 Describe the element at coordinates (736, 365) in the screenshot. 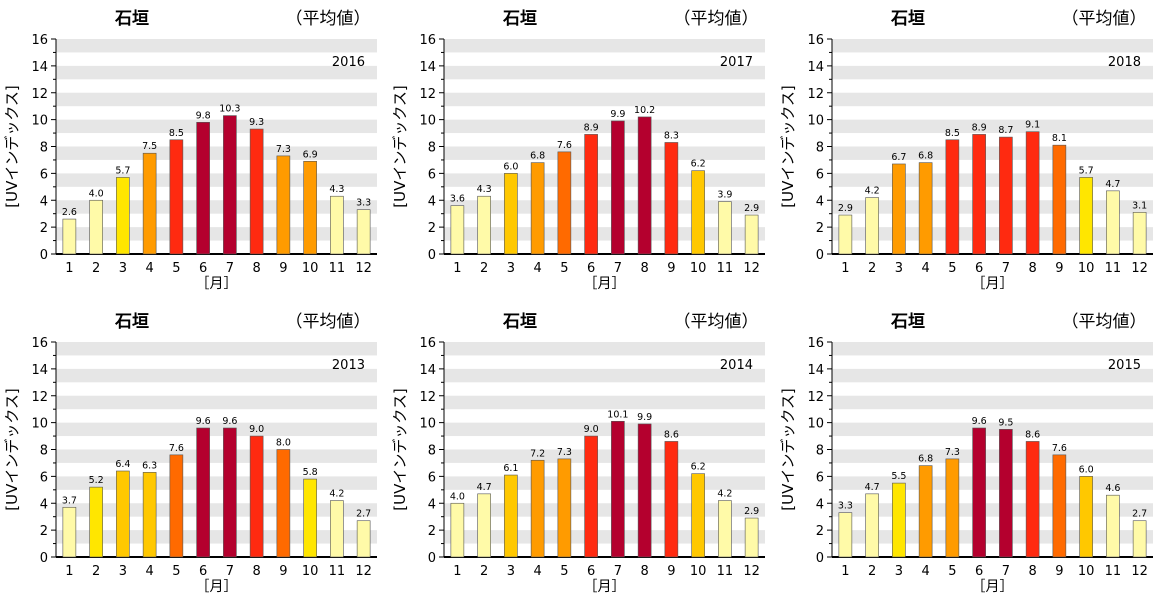

I see `year-label: 2014` at that location.